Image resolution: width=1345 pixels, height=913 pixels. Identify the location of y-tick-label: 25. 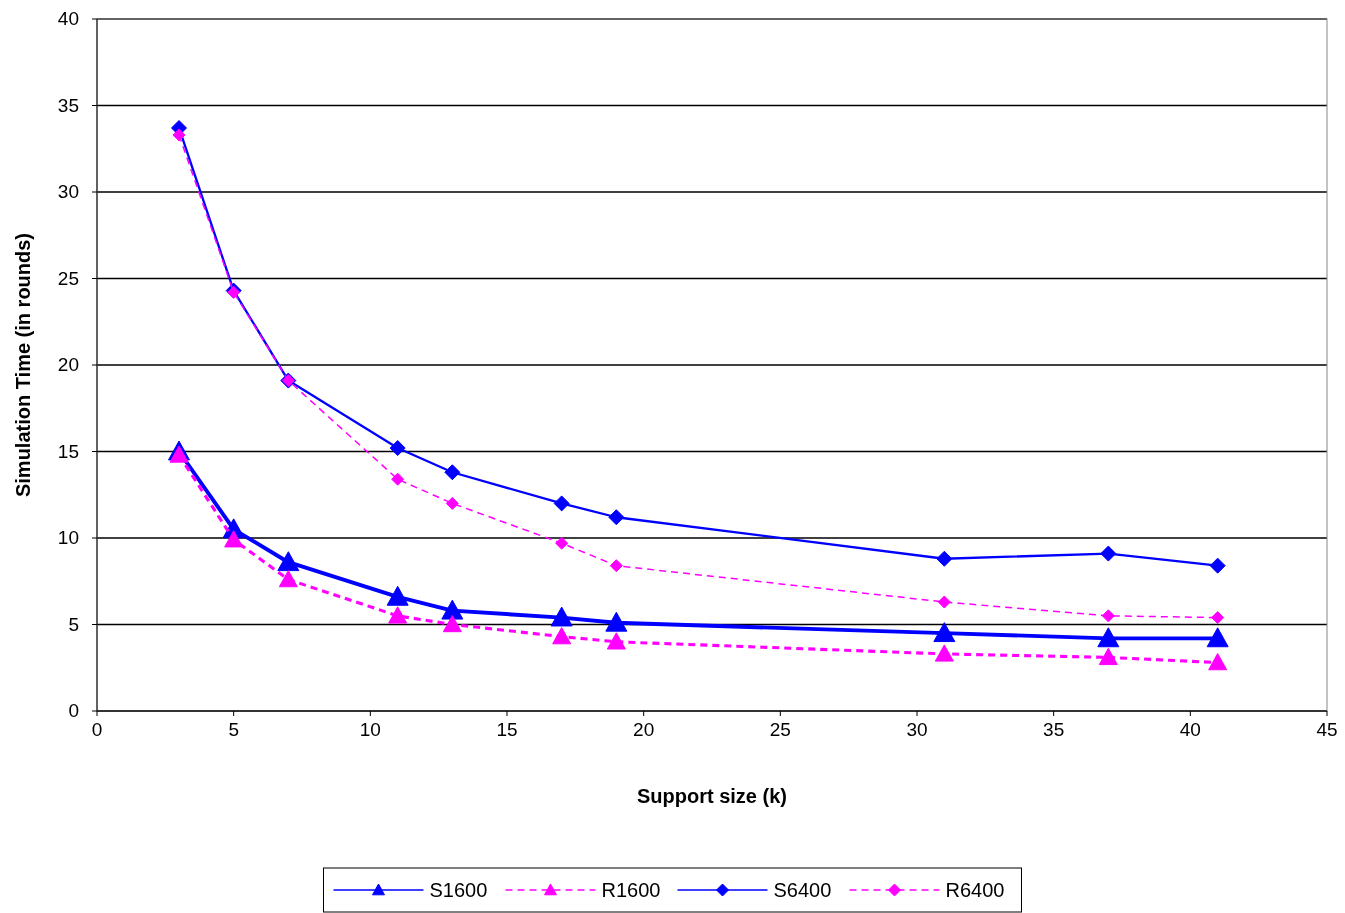
(68, 278).